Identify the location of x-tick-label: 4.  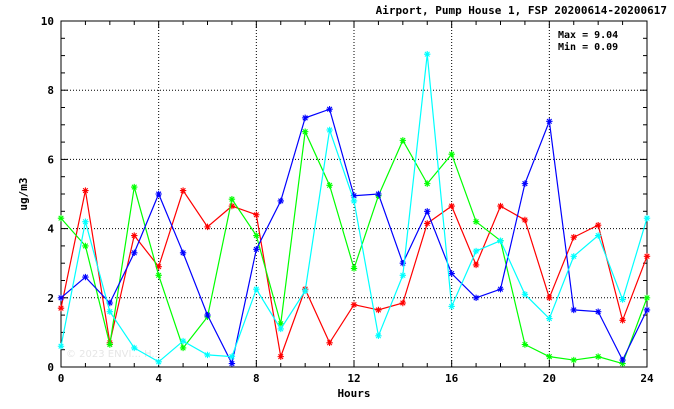
(158, 378).